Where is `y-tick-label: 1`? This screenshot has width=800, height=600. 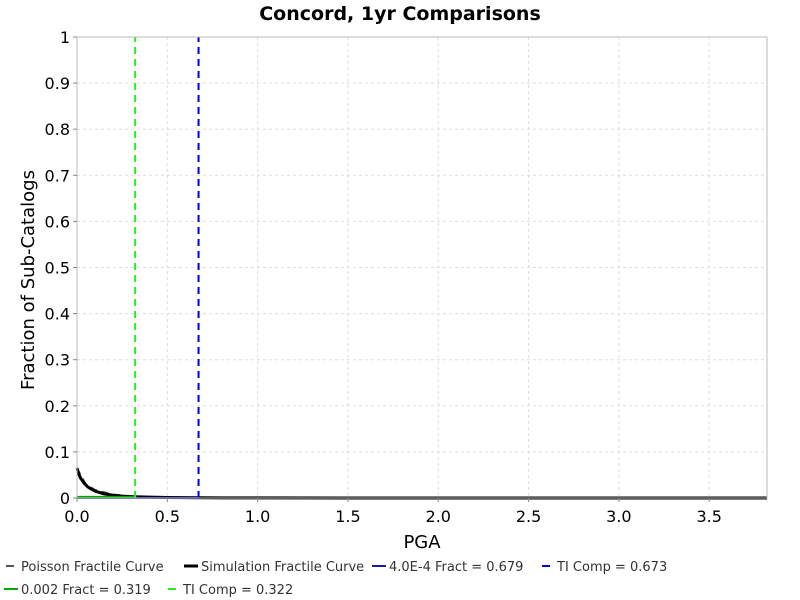 y-tick-label: 1 is located at coordinates (65, 37).